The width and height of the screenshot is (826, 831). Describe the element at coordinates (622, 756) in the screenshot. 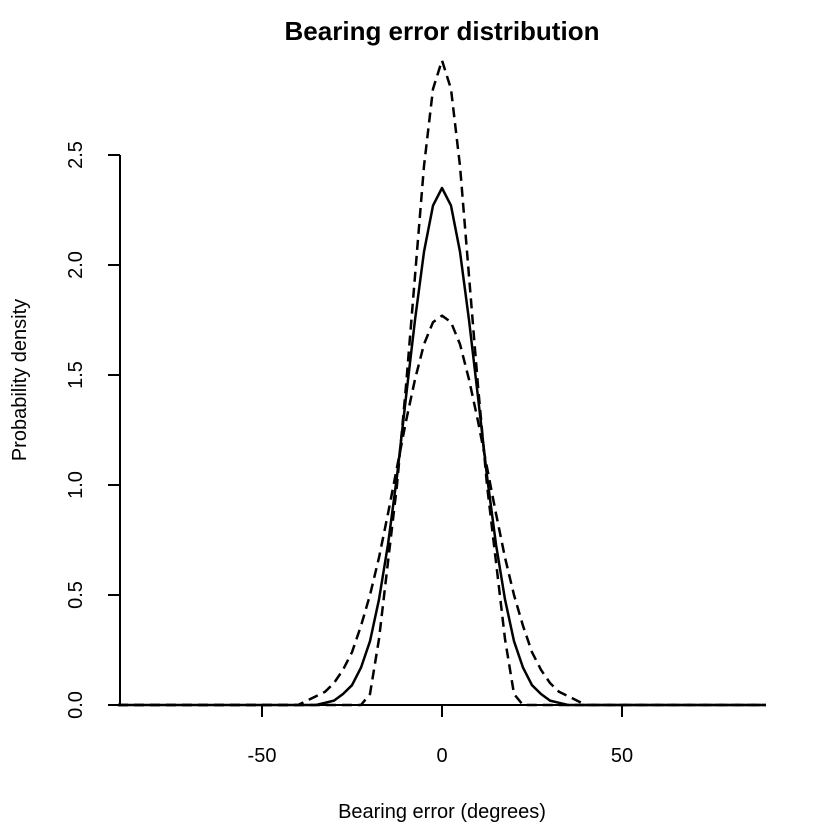

I see `x-tick-label: 50` at that location.